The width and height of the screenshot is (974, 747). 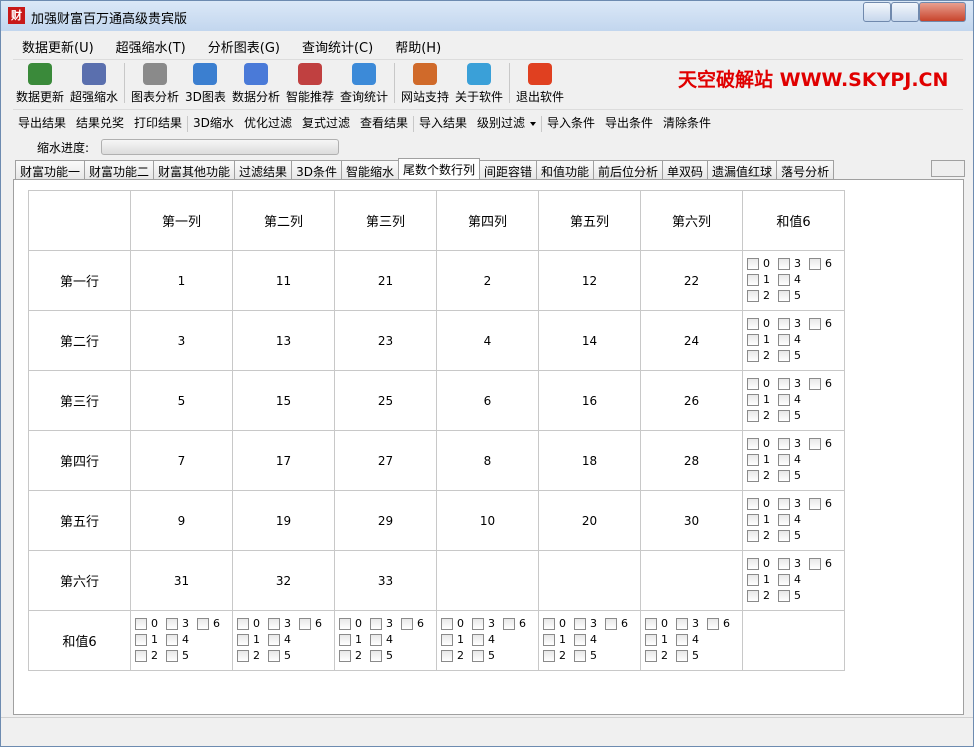 What do you see at coordinates (256, 83) in the screenshot?
I see `toolbar-button: 数据分析` at bounding box center [256, 83].